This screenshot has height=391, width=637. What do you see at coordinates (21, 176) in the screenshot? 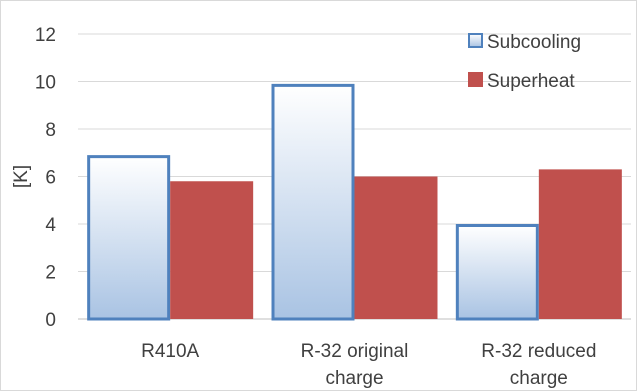
I see `y-axis-title: [K]` at bounding box center [21, 176].